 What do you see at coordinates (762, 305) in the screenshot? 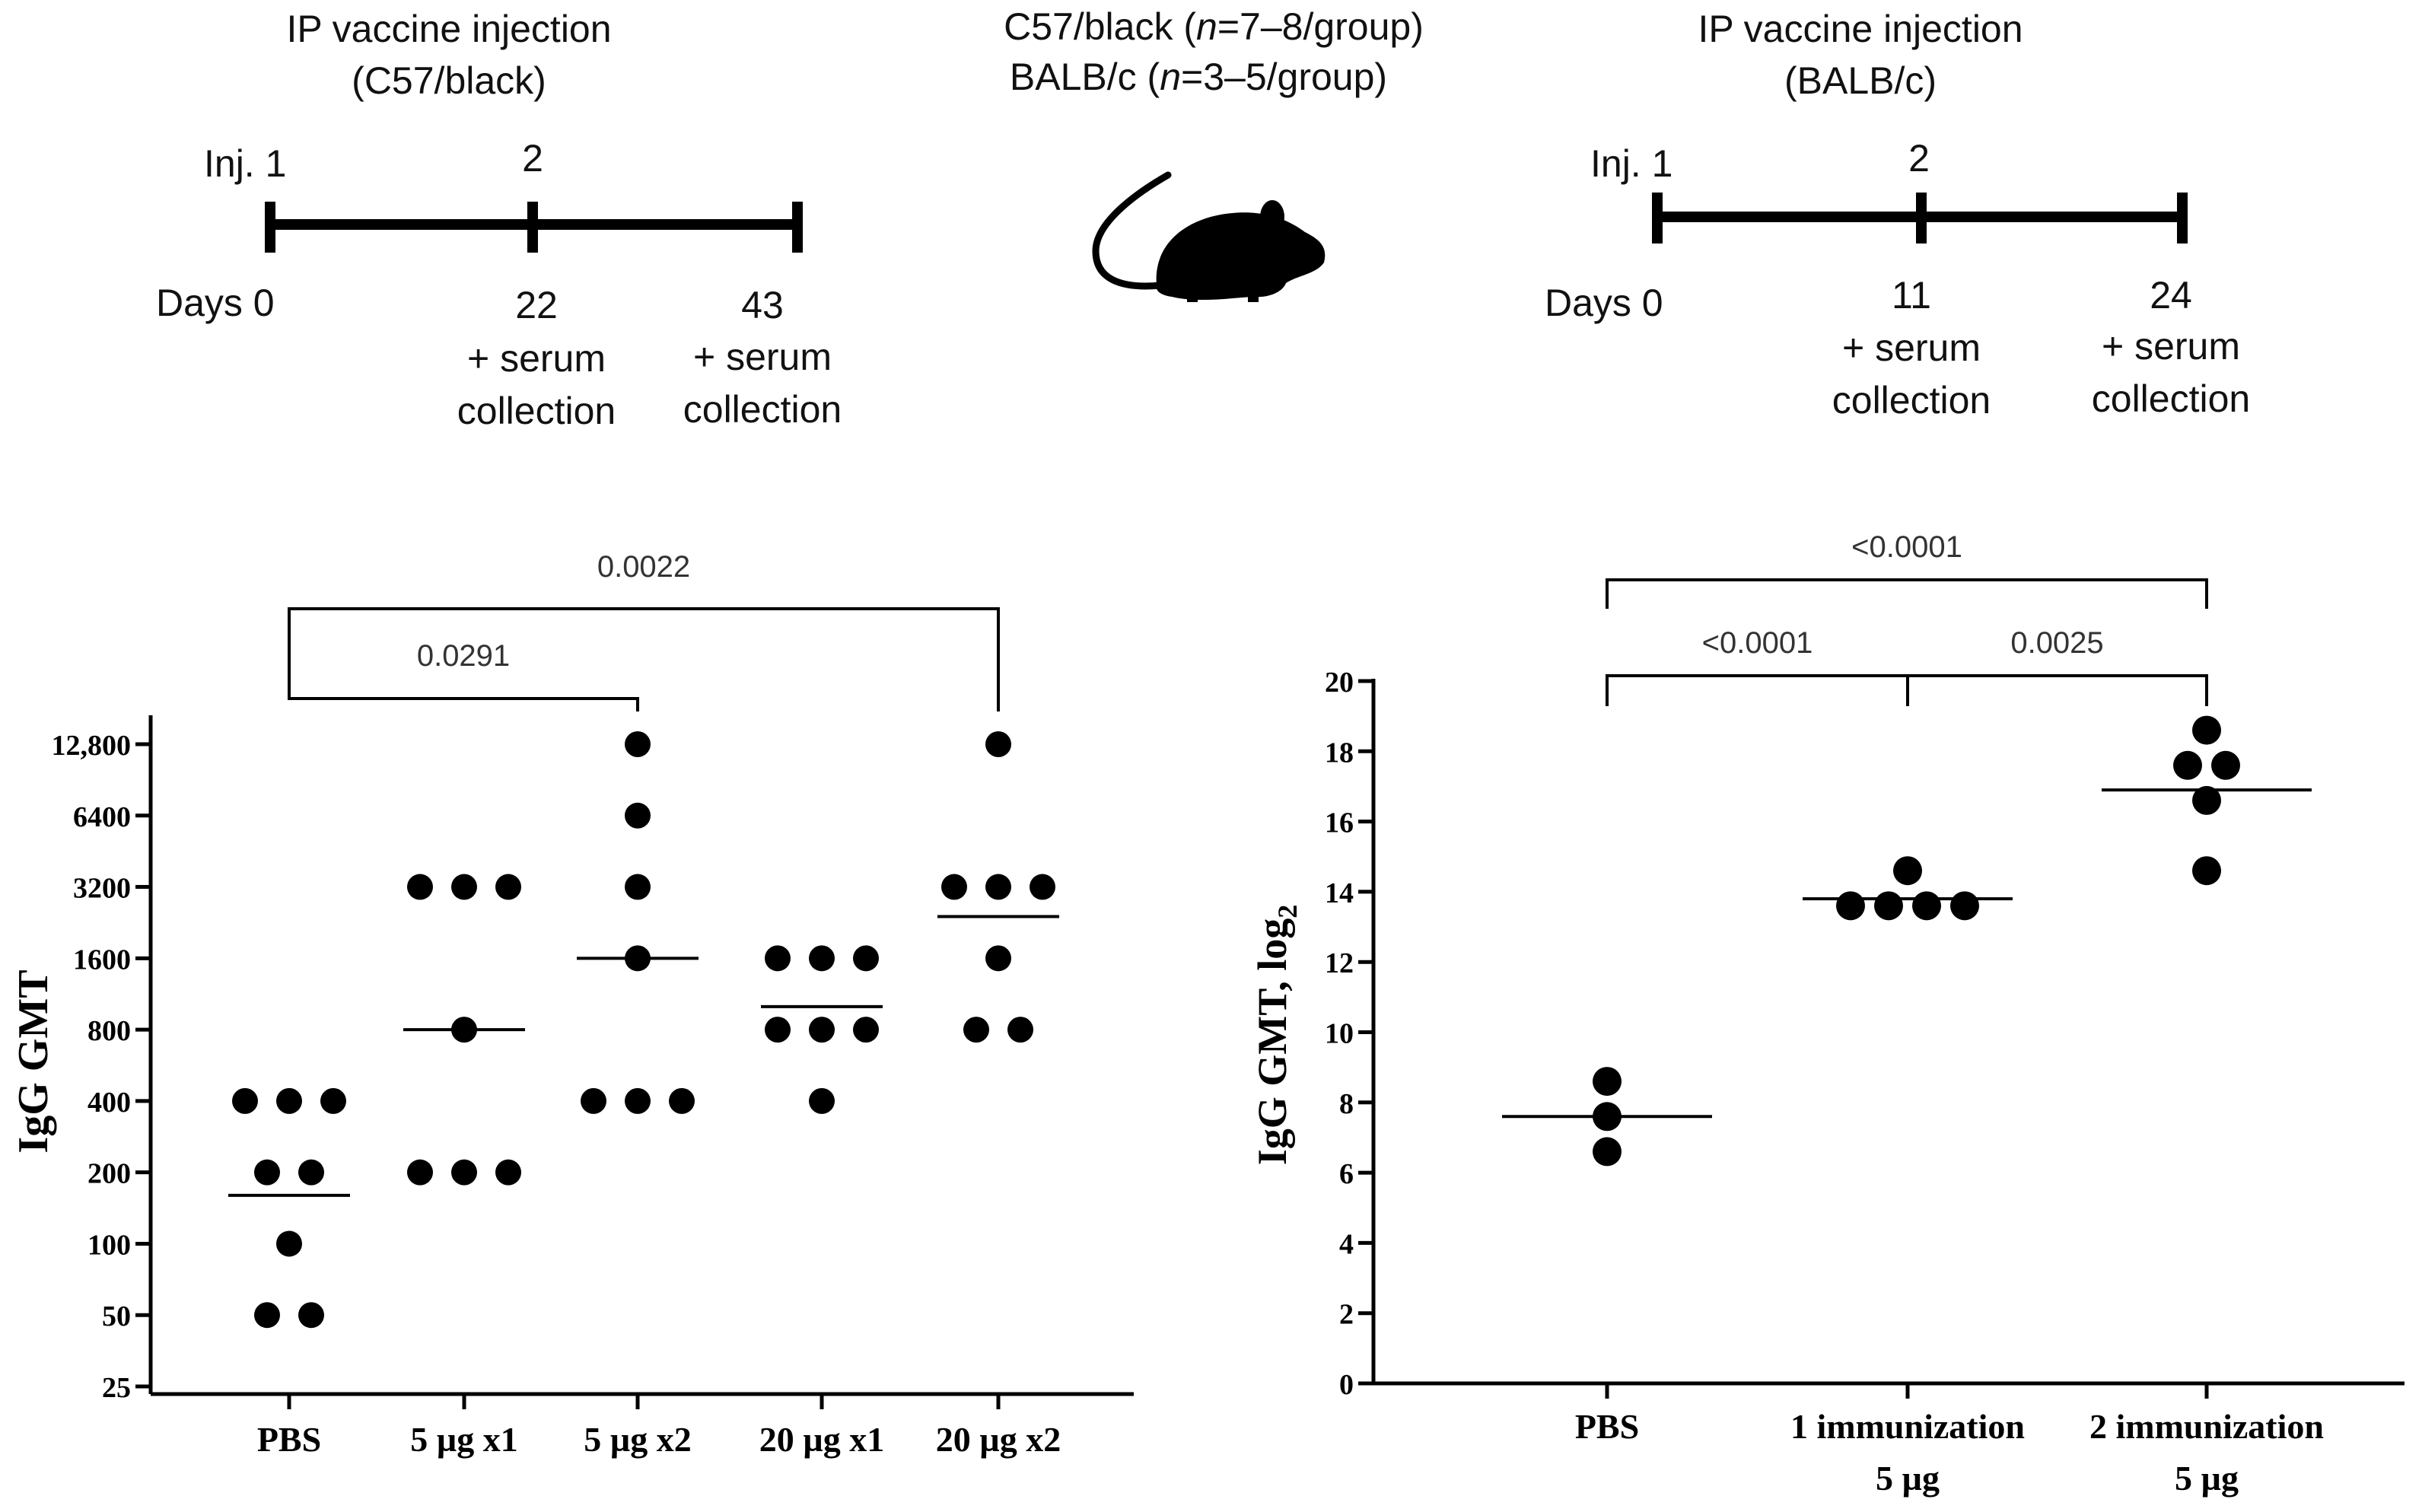
I see `timeline-left-day-end: 43` at bounding box center [762, 305].